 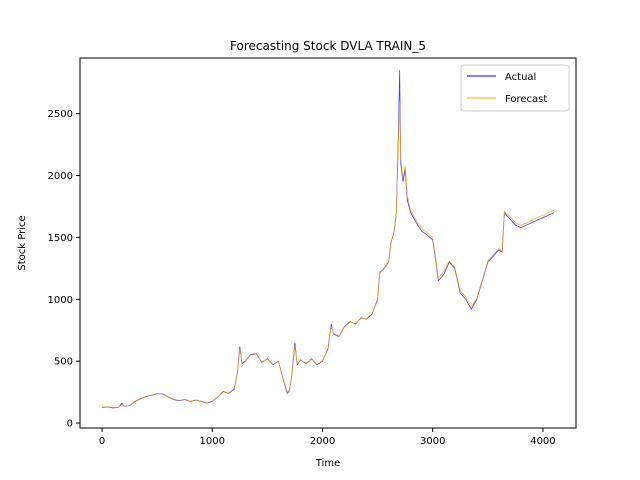 I want to click on x-tick-label: 4000, so click(x=542, y=441).